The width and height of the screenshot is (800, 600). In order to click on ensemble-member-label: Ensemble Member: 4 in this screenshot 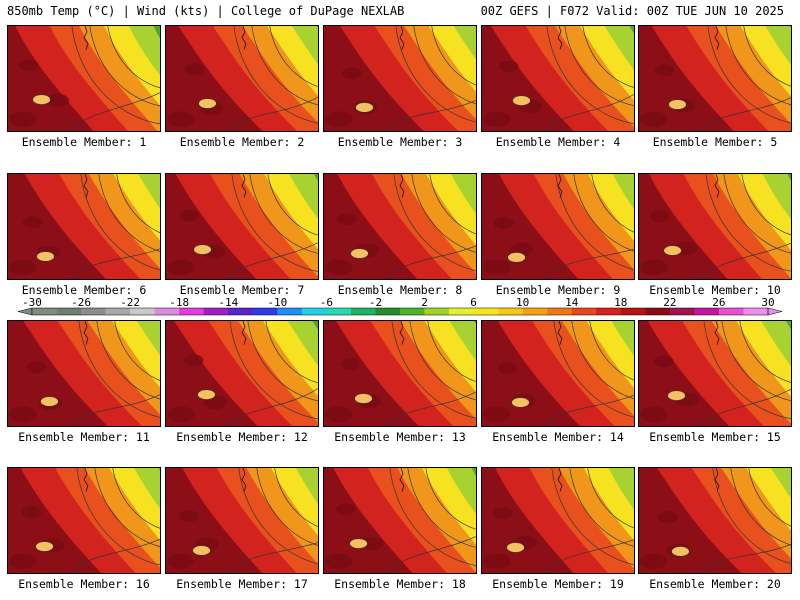, I will do `click(558, 142)`.